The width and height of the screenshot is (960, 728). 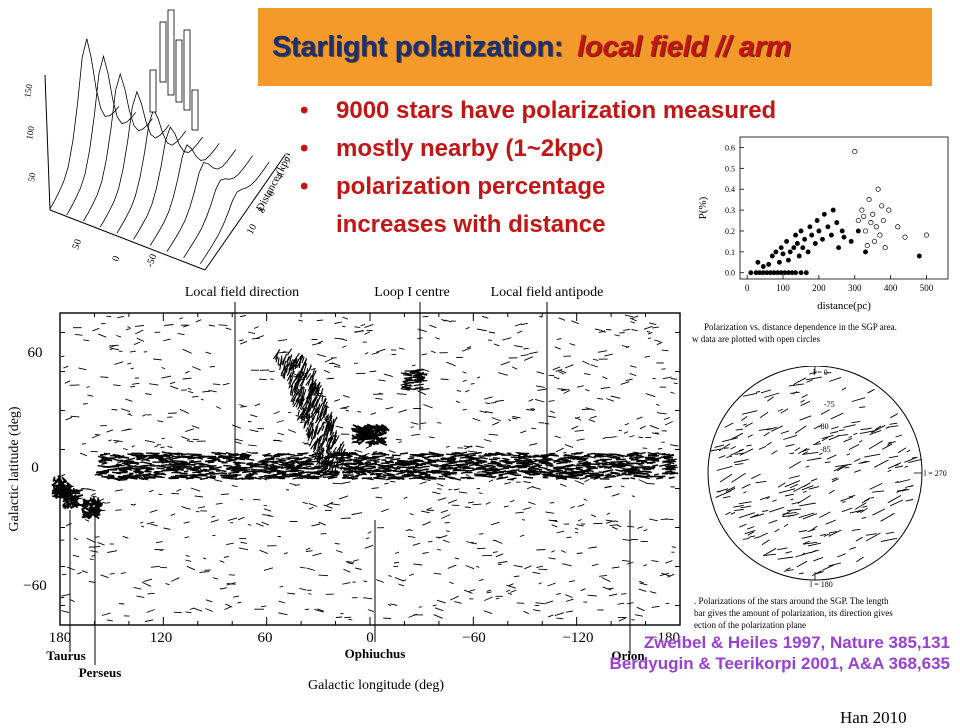 I want to click on x-tick-label: 0, so click(x=370, y=638).